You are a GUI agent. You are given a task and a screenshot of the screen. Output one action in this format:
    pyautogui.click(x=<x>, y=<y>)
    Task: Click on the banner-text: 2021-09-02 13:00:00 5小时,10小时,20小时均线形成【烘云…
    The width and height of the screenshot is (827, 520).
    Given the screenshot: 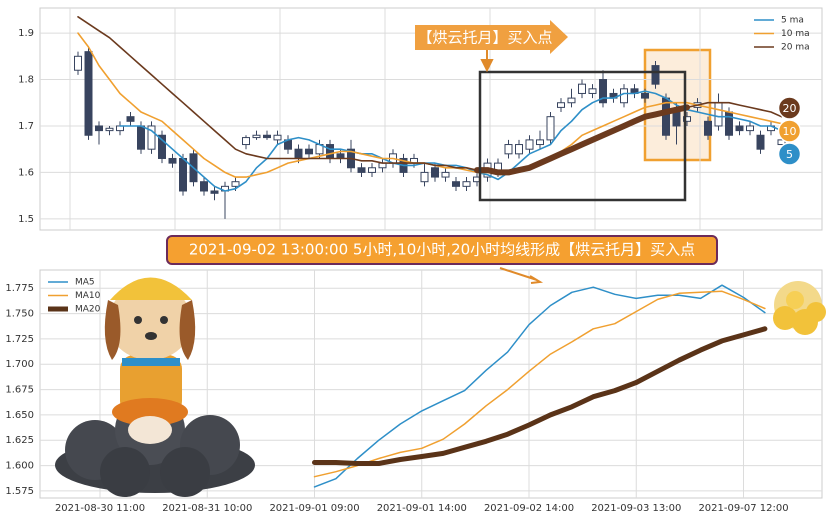 What is the action you would take?
    pyautogui.click(x=442, y=250)
    